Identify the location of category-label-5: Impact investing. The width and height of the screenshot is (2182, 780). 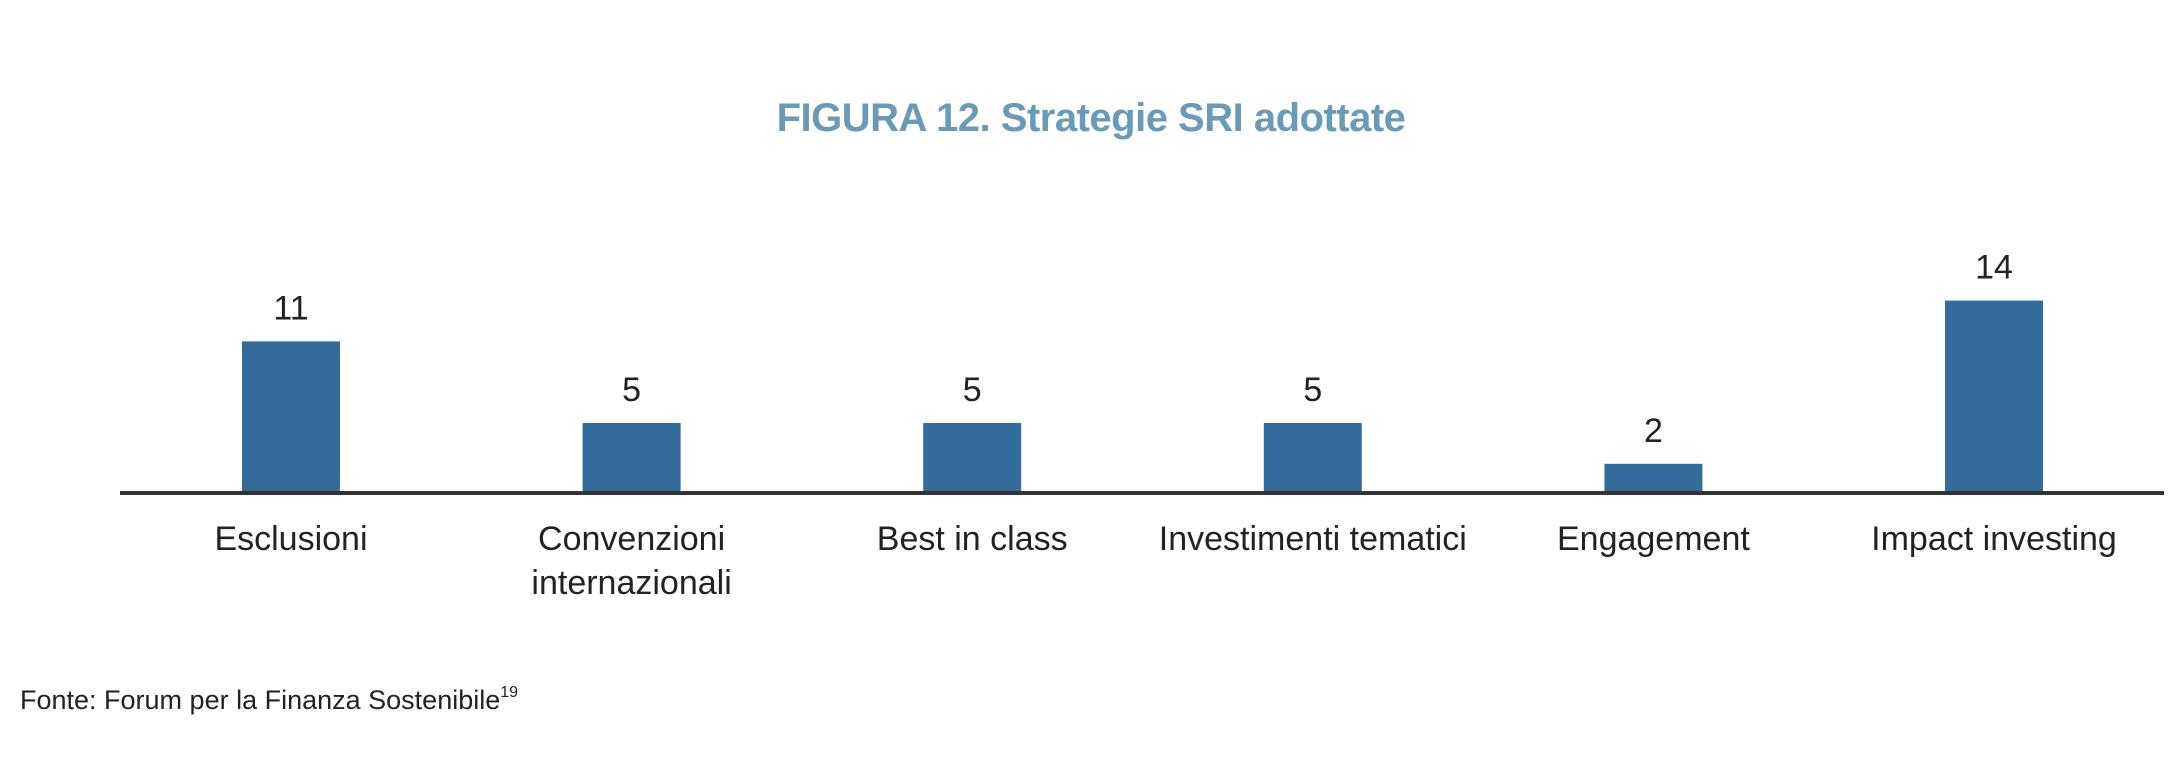
(1994, 539).